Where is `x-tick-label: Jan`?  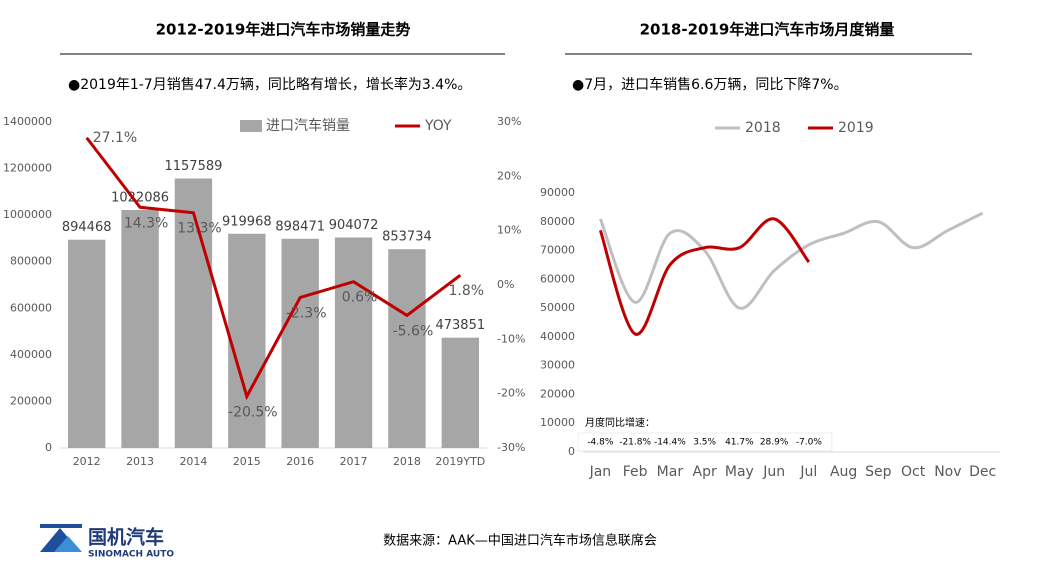 x-tick-label: Jan is located at coordinates (600, 472).